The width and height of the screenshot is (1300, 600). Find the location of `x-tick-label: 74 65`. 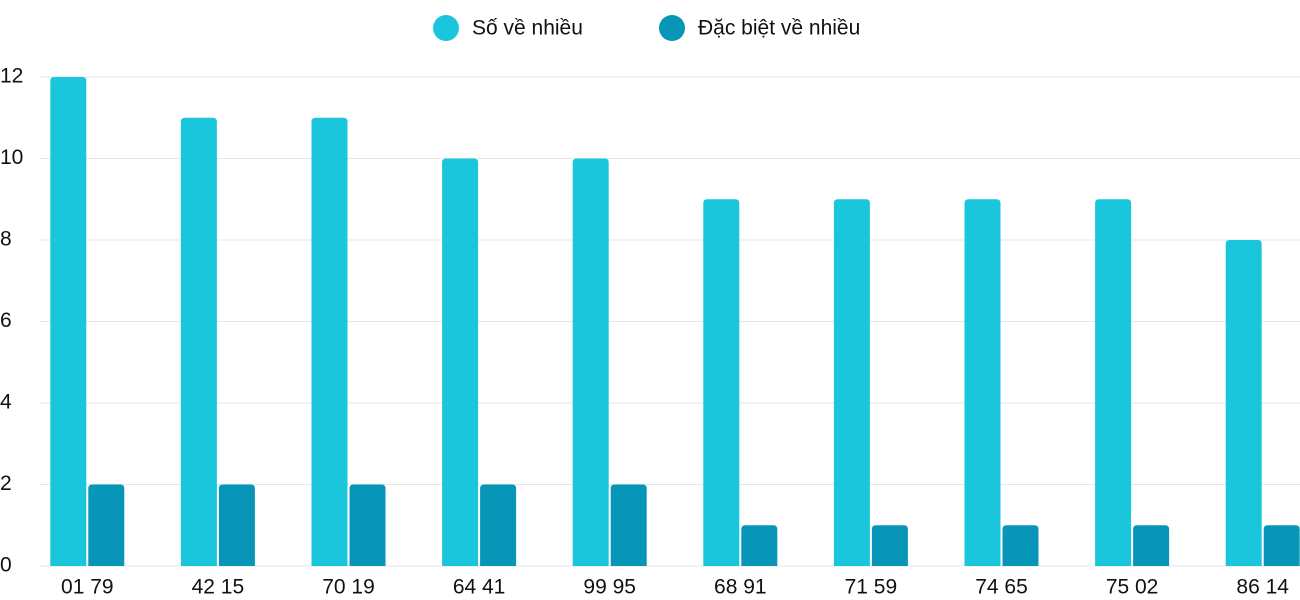

x-tick-label: 74 65 is located at coordinates (1001, 587).